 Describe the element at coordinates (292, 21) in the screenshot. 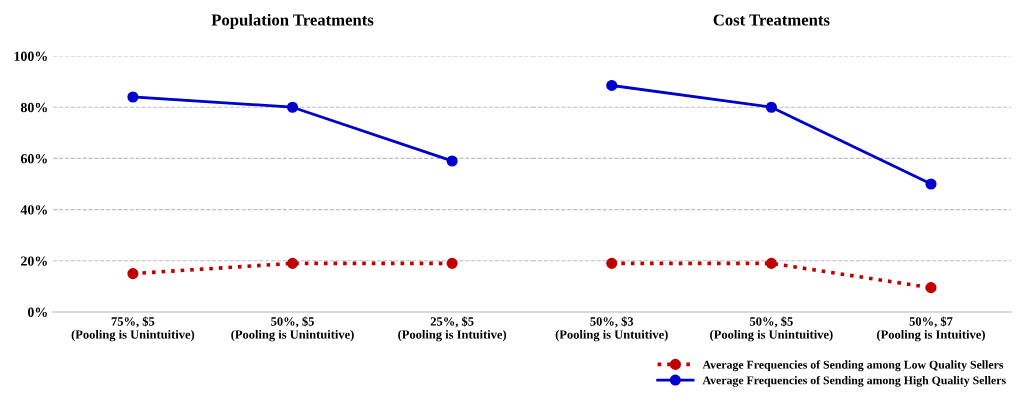

I see `chart-title: Population Treatments` at that location.